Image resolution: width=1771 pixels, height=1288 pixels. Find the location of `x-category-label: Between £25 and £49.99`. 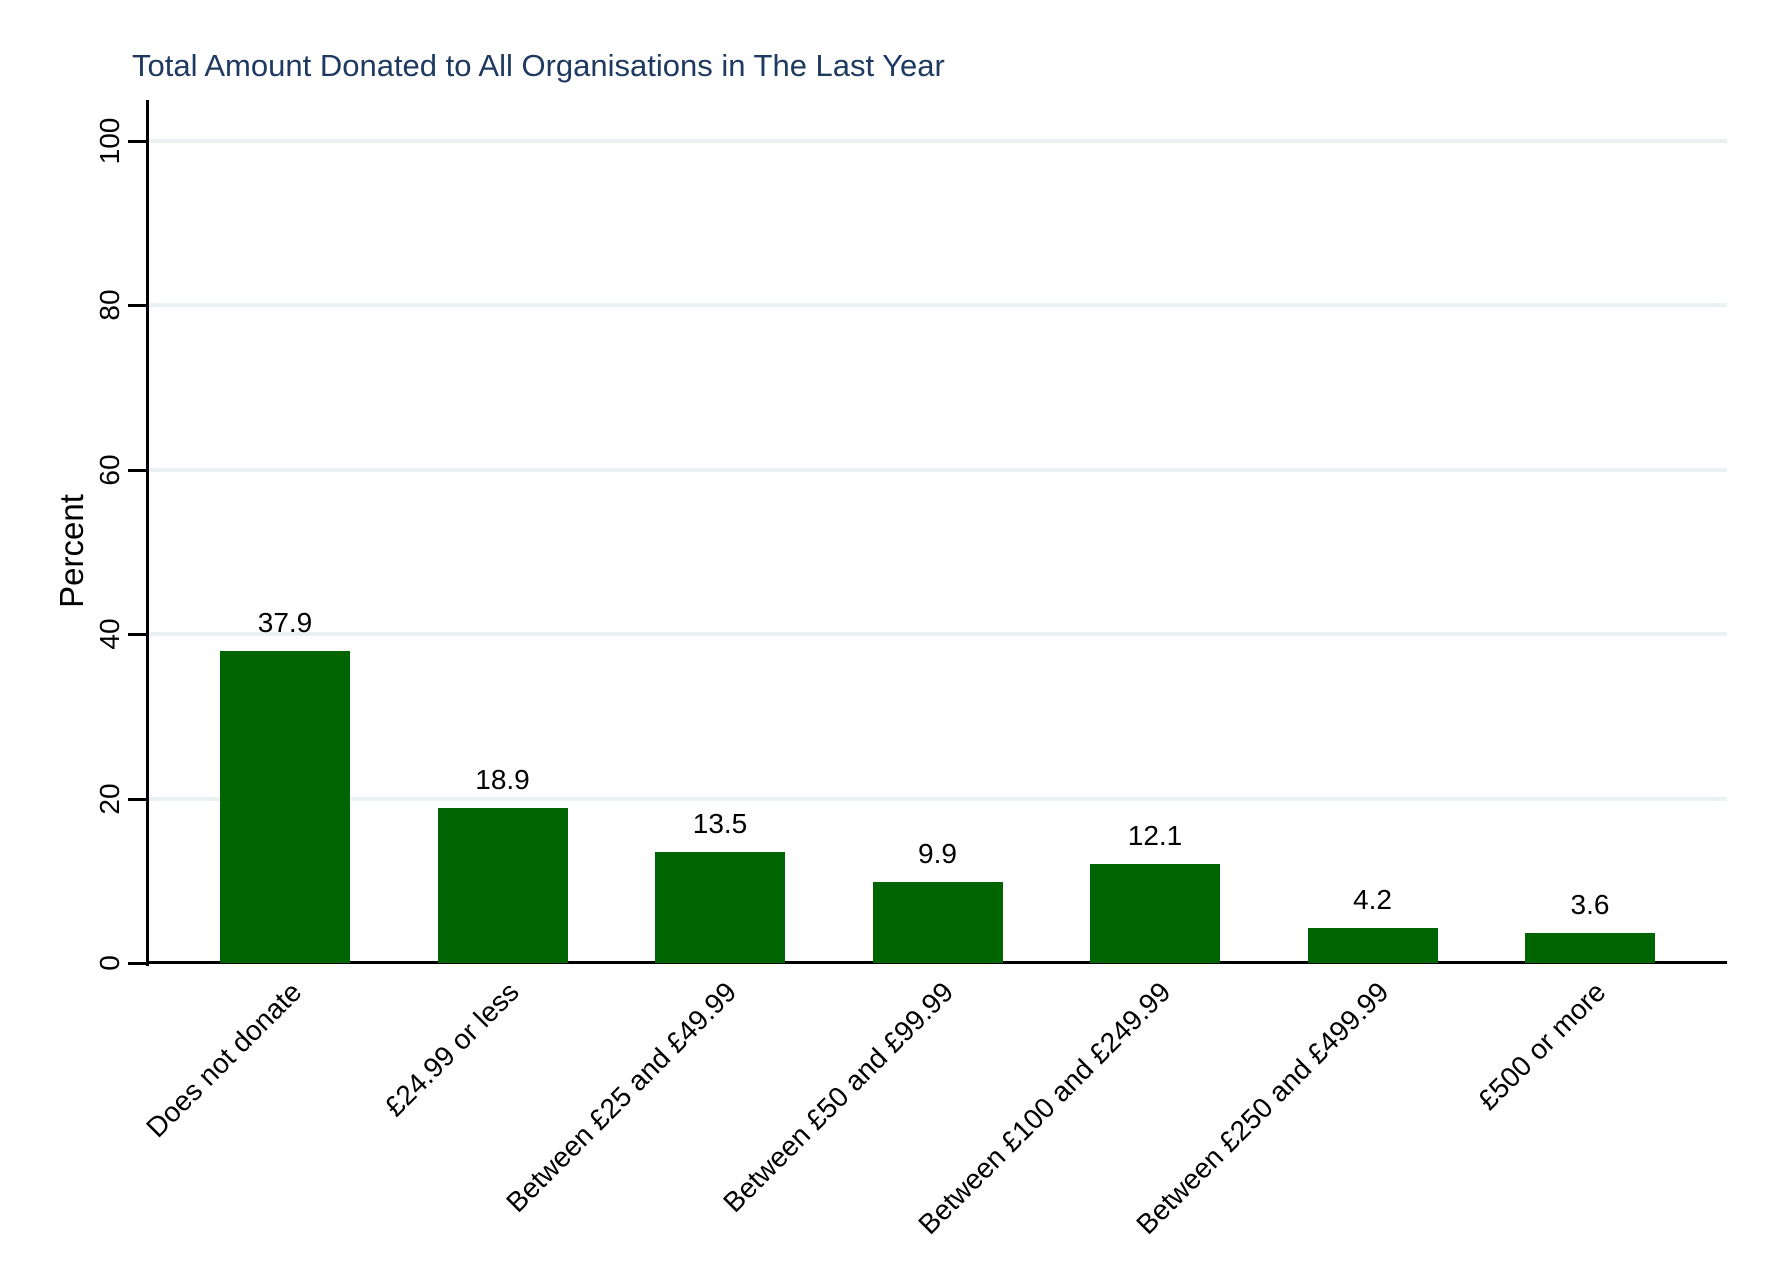

x-category-label: Between £25 and £49.99 is located at coordinates (620, 1097).